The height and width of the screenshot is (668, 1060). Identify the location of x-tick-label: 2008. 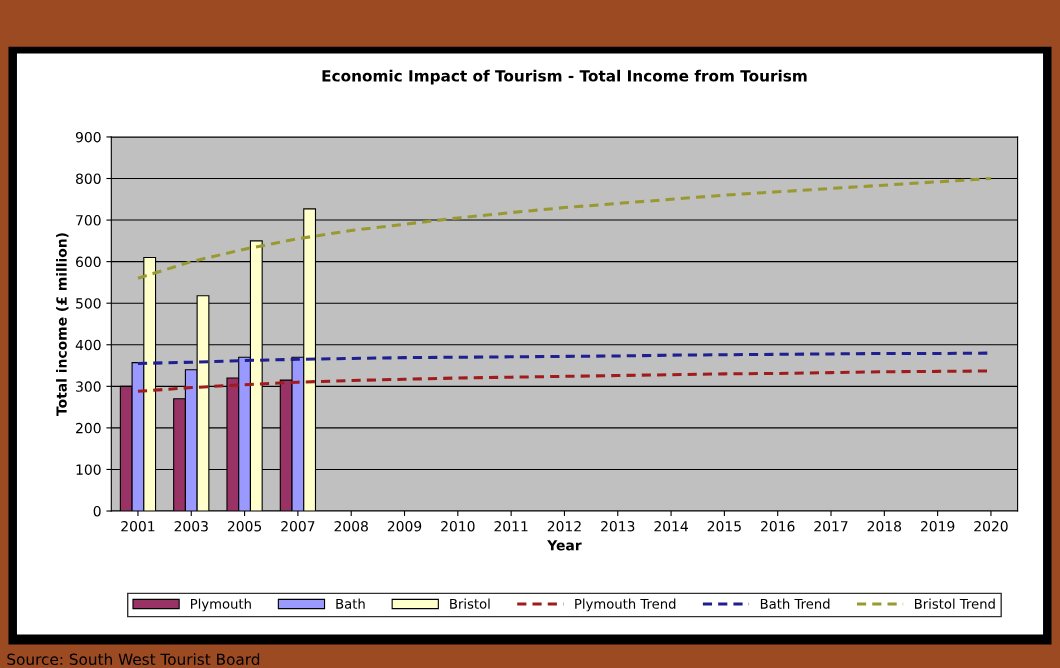
(351, 526).